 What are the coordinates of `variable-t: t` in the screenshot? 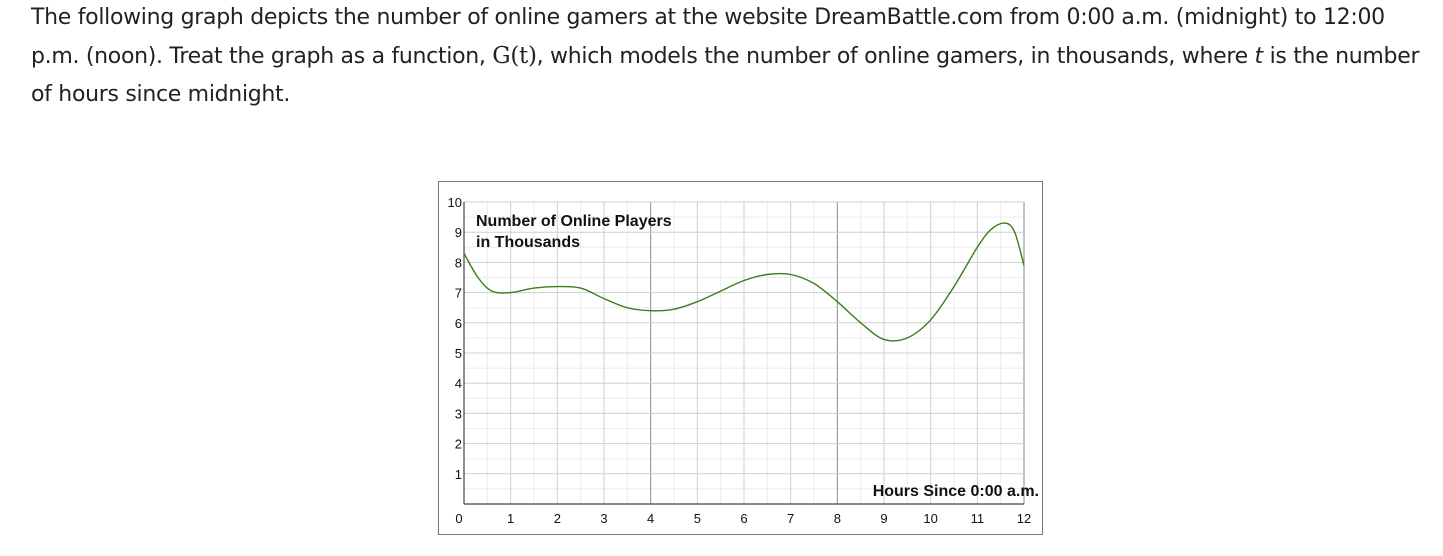 It's located at (1259, 56).